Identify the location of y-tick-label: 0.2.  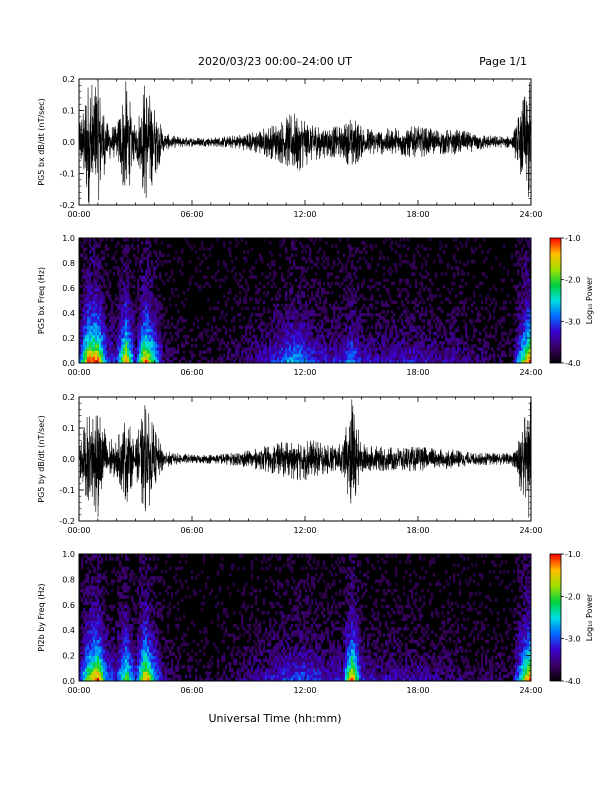
(68, 397).